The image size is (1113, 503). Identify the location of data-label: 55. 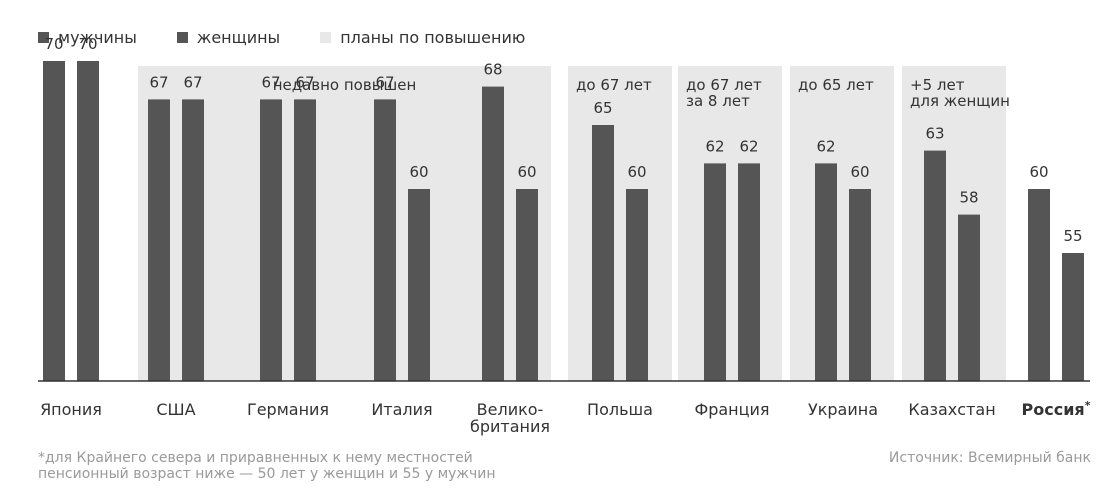
(1072, 236).